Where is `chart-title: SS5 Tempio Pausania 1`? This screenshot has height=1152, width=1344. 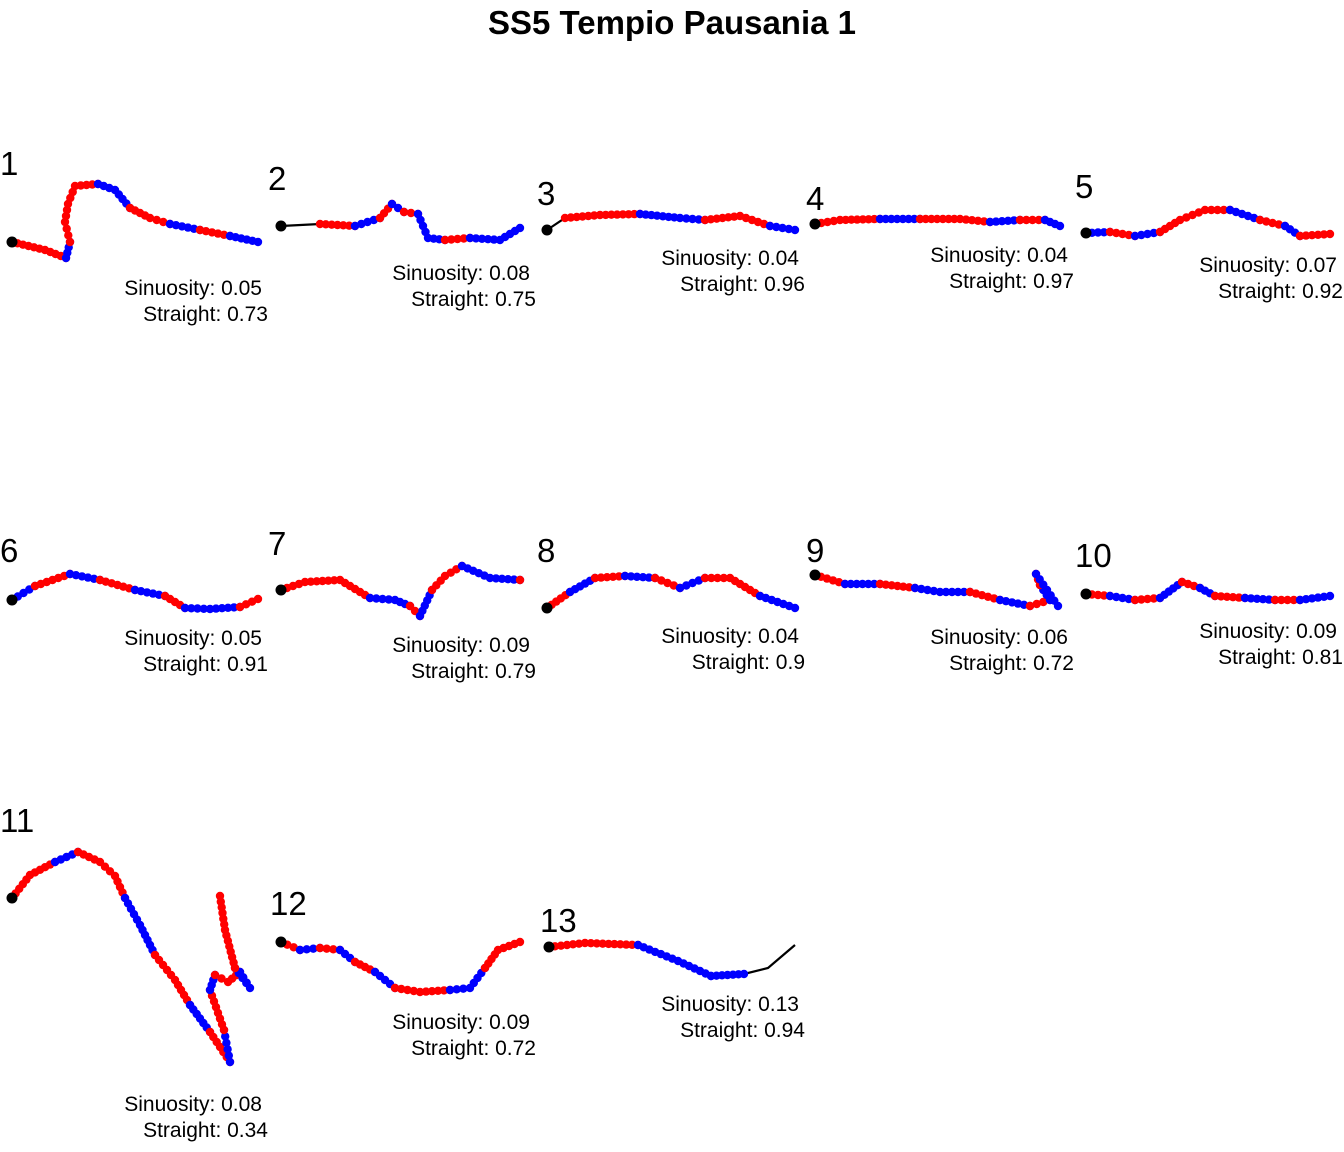
chart-title: SS5 Tempio Pausania 1 is located at coordinates (672, 22).